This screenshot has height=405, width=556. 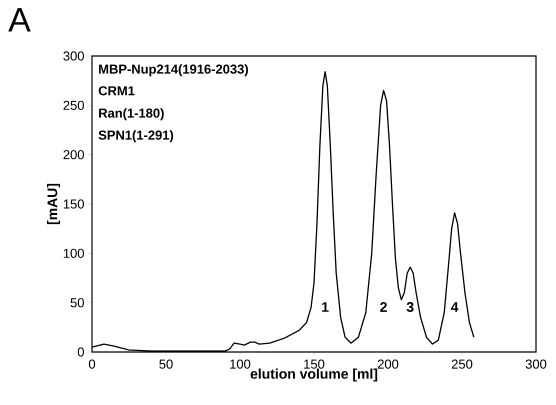 What do you see at coordinates (74, 155) in the screenshot?
I see `y-tick-label: 200` at bounding box center [74, 155].